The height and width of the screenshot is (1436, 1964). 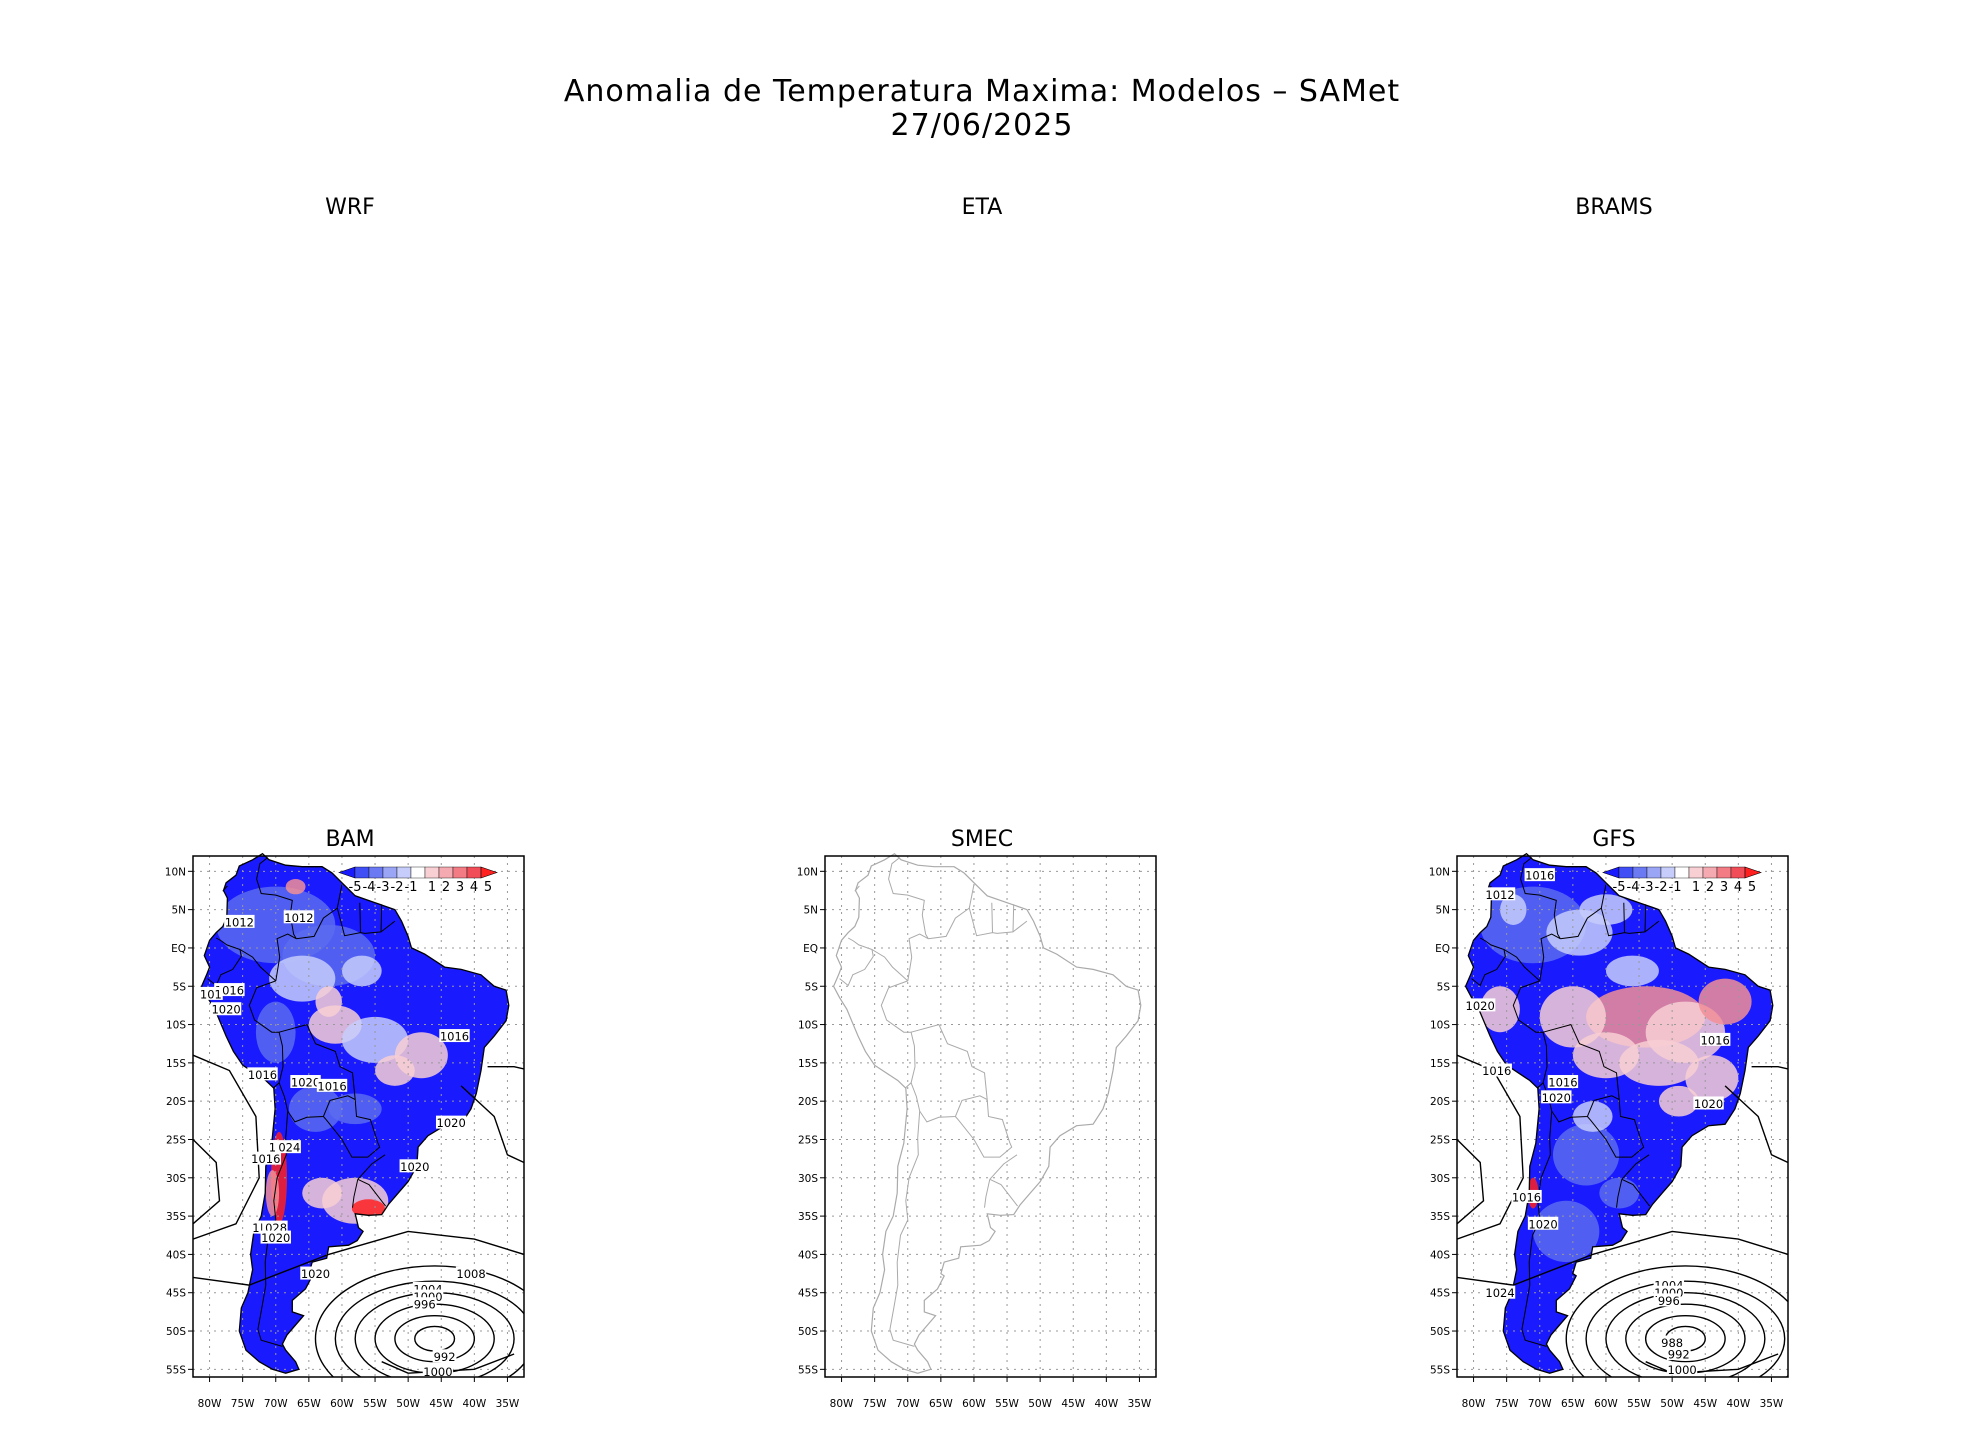 What do you see at coordinates (383, 887) in the screenshot?
I see `colorbar-label-bam-2: -3` at bounding box center [383, 887].